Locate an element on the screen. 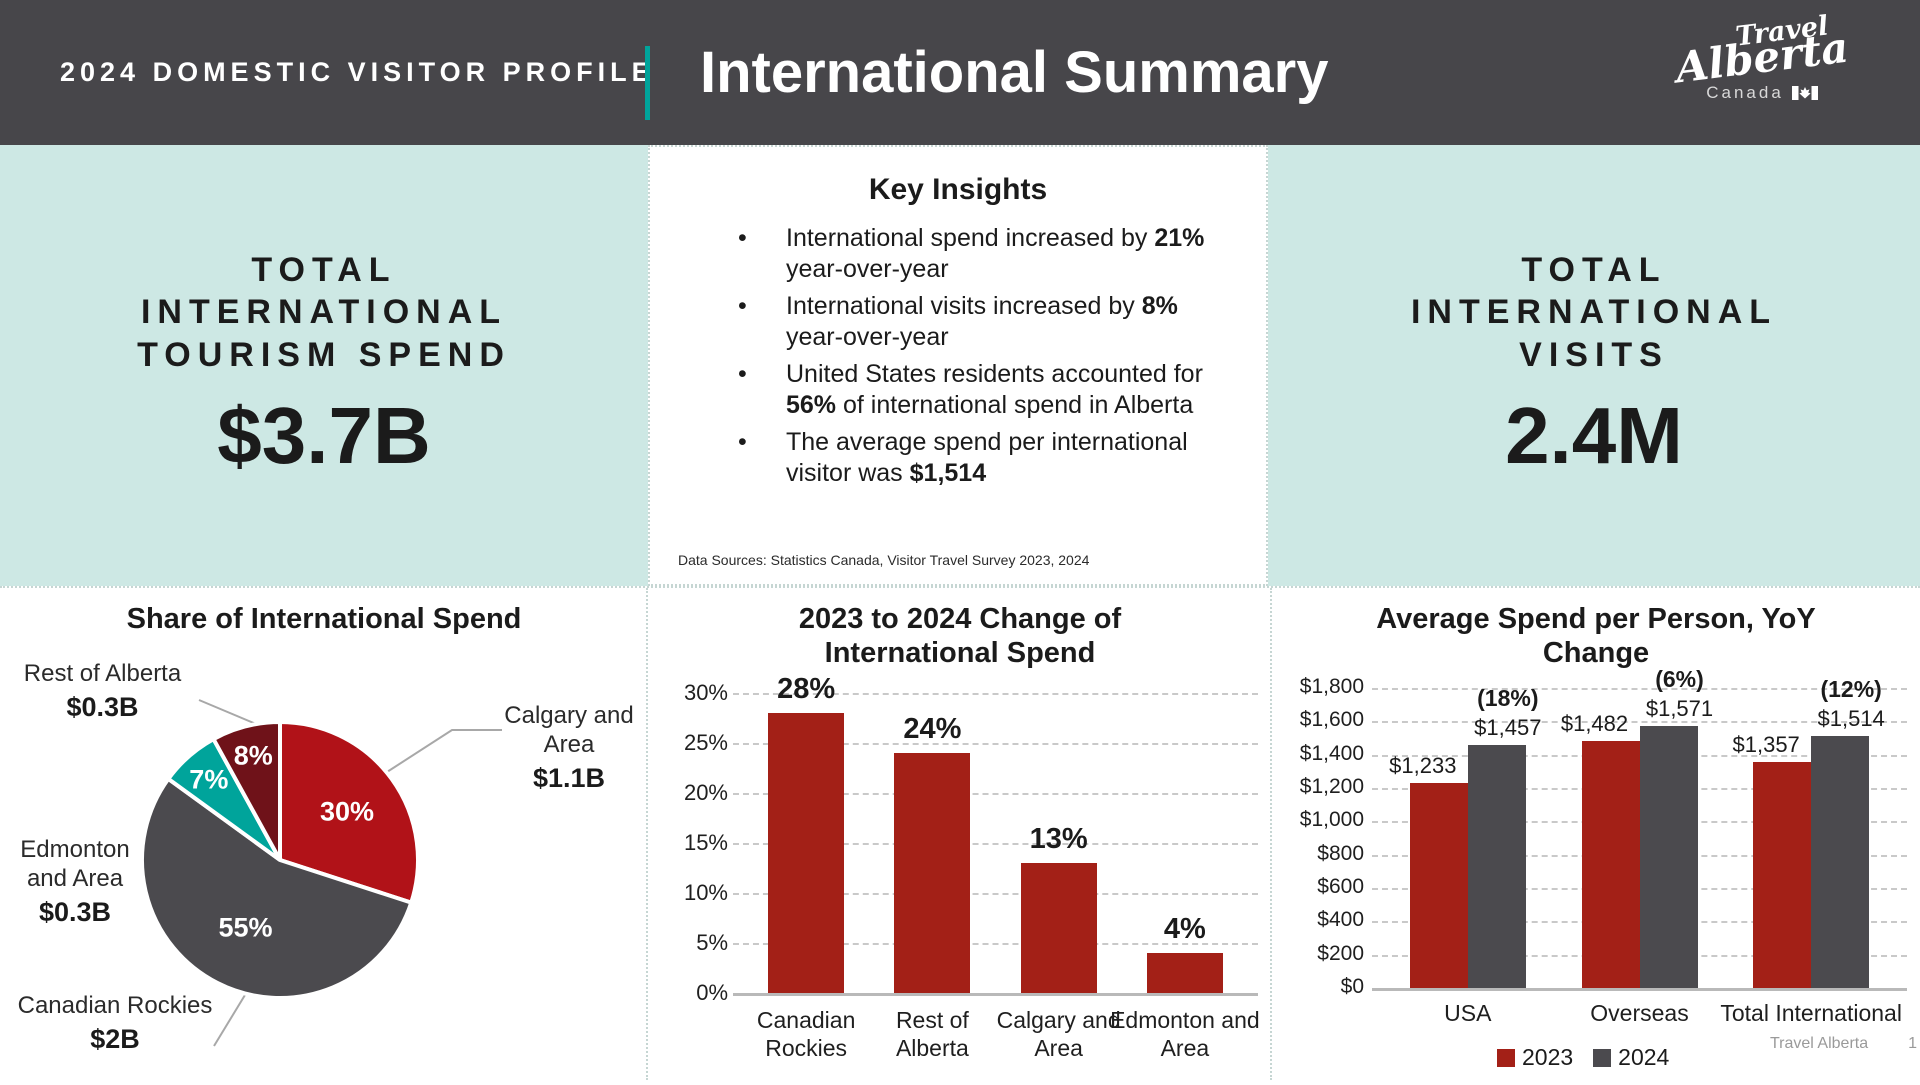 This screenshot has height=1085, width=1920. pie-slice-canadian-rockies is located at coordinates (277, 888).